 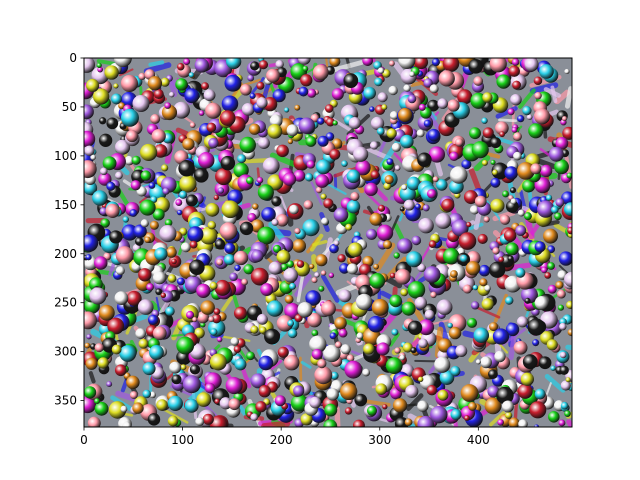 What do you see at coordinates (65, 401) in the screenshot?
I see `y-tick-label: 350` at bounding box center [65, 401].